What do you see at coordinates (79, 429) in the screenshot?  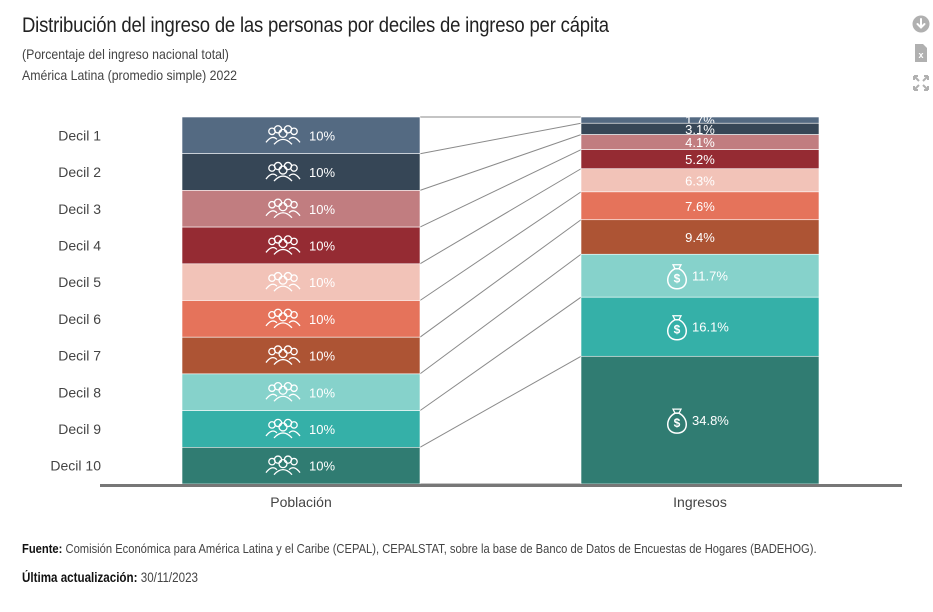 I see `legend-label: Decil 9` at bounding box center [79, 429].